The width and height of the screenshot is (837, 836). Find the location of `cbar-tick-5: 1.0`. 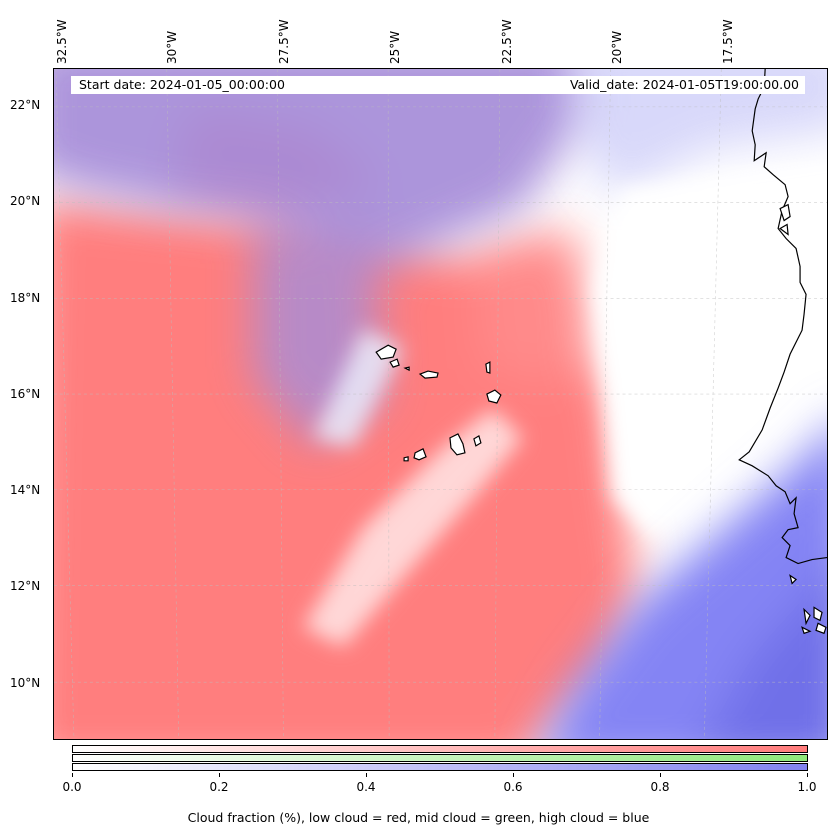

cbar-tick-5: 1.0 is located at coordinates (807, 787).